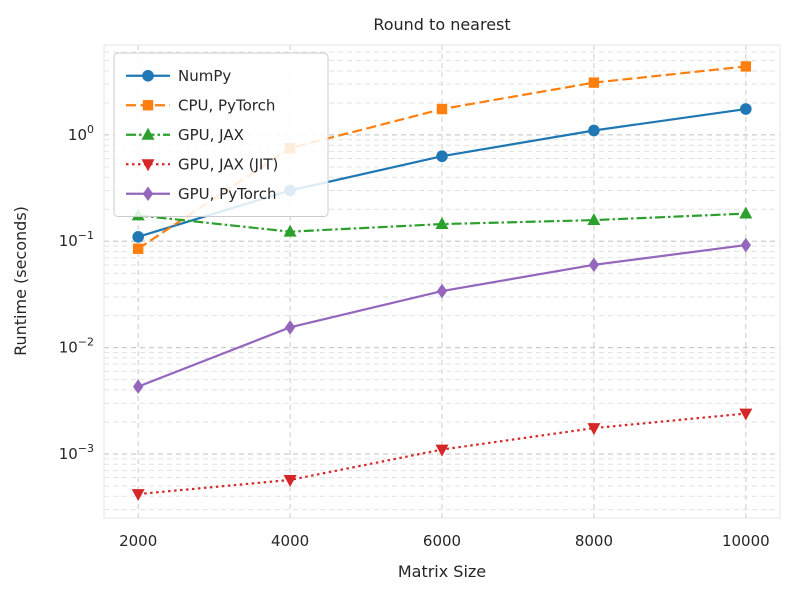  I want to click on legend-item-gpu-jax: GPU, JAX, so click(185, 135).